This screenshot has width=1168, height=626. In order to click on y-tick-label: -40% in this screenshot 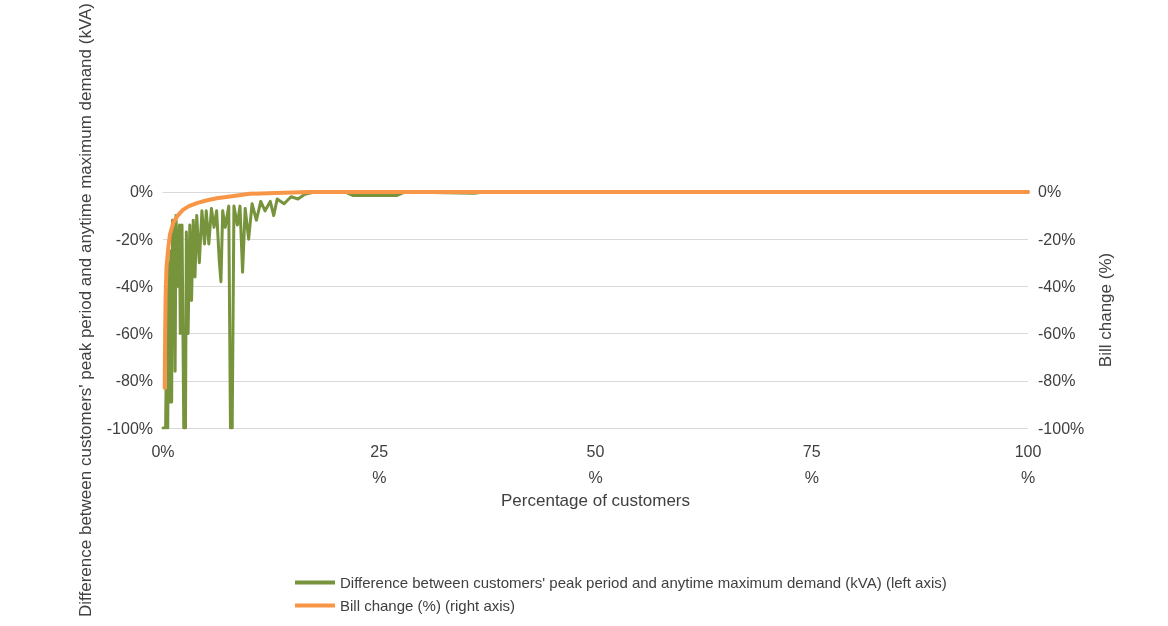, I will do `click(134, 286)`.